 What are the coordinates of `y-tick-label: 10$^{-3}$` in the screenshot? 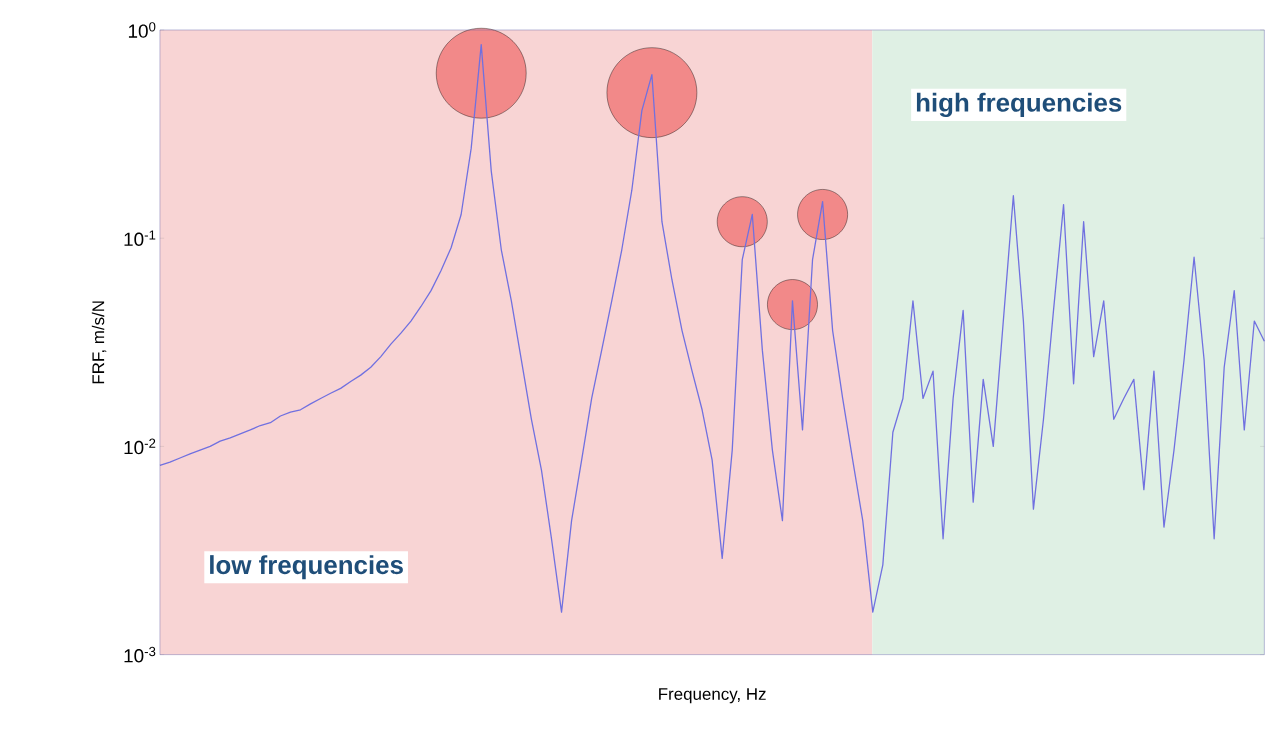 It's located at (140, 655).